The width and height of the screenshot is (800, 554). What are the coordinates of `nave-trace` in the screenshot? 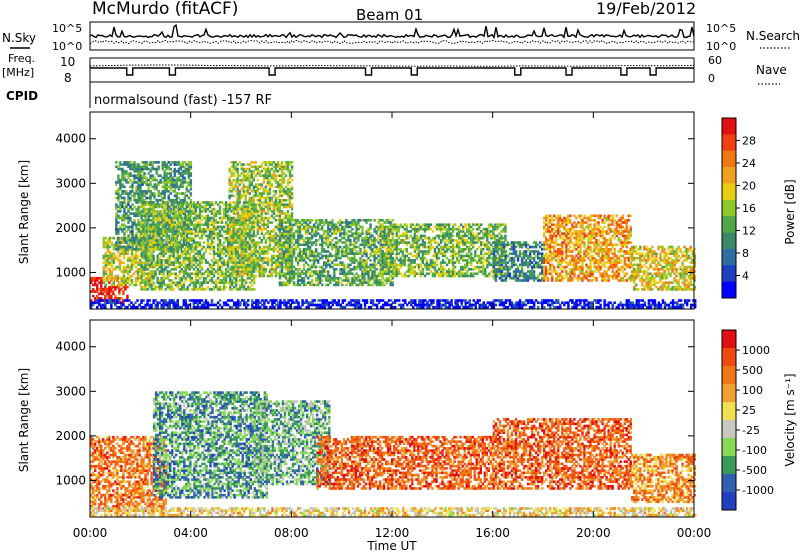 It's located at (392, 65).